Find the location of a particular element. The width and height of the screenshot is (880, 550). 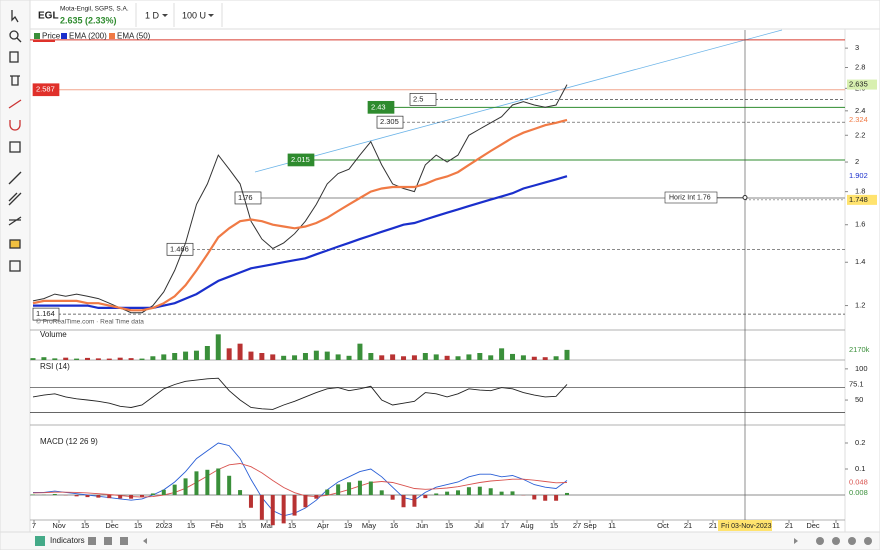

legend-label: EMA (200) is located at coordinates (88, 36).